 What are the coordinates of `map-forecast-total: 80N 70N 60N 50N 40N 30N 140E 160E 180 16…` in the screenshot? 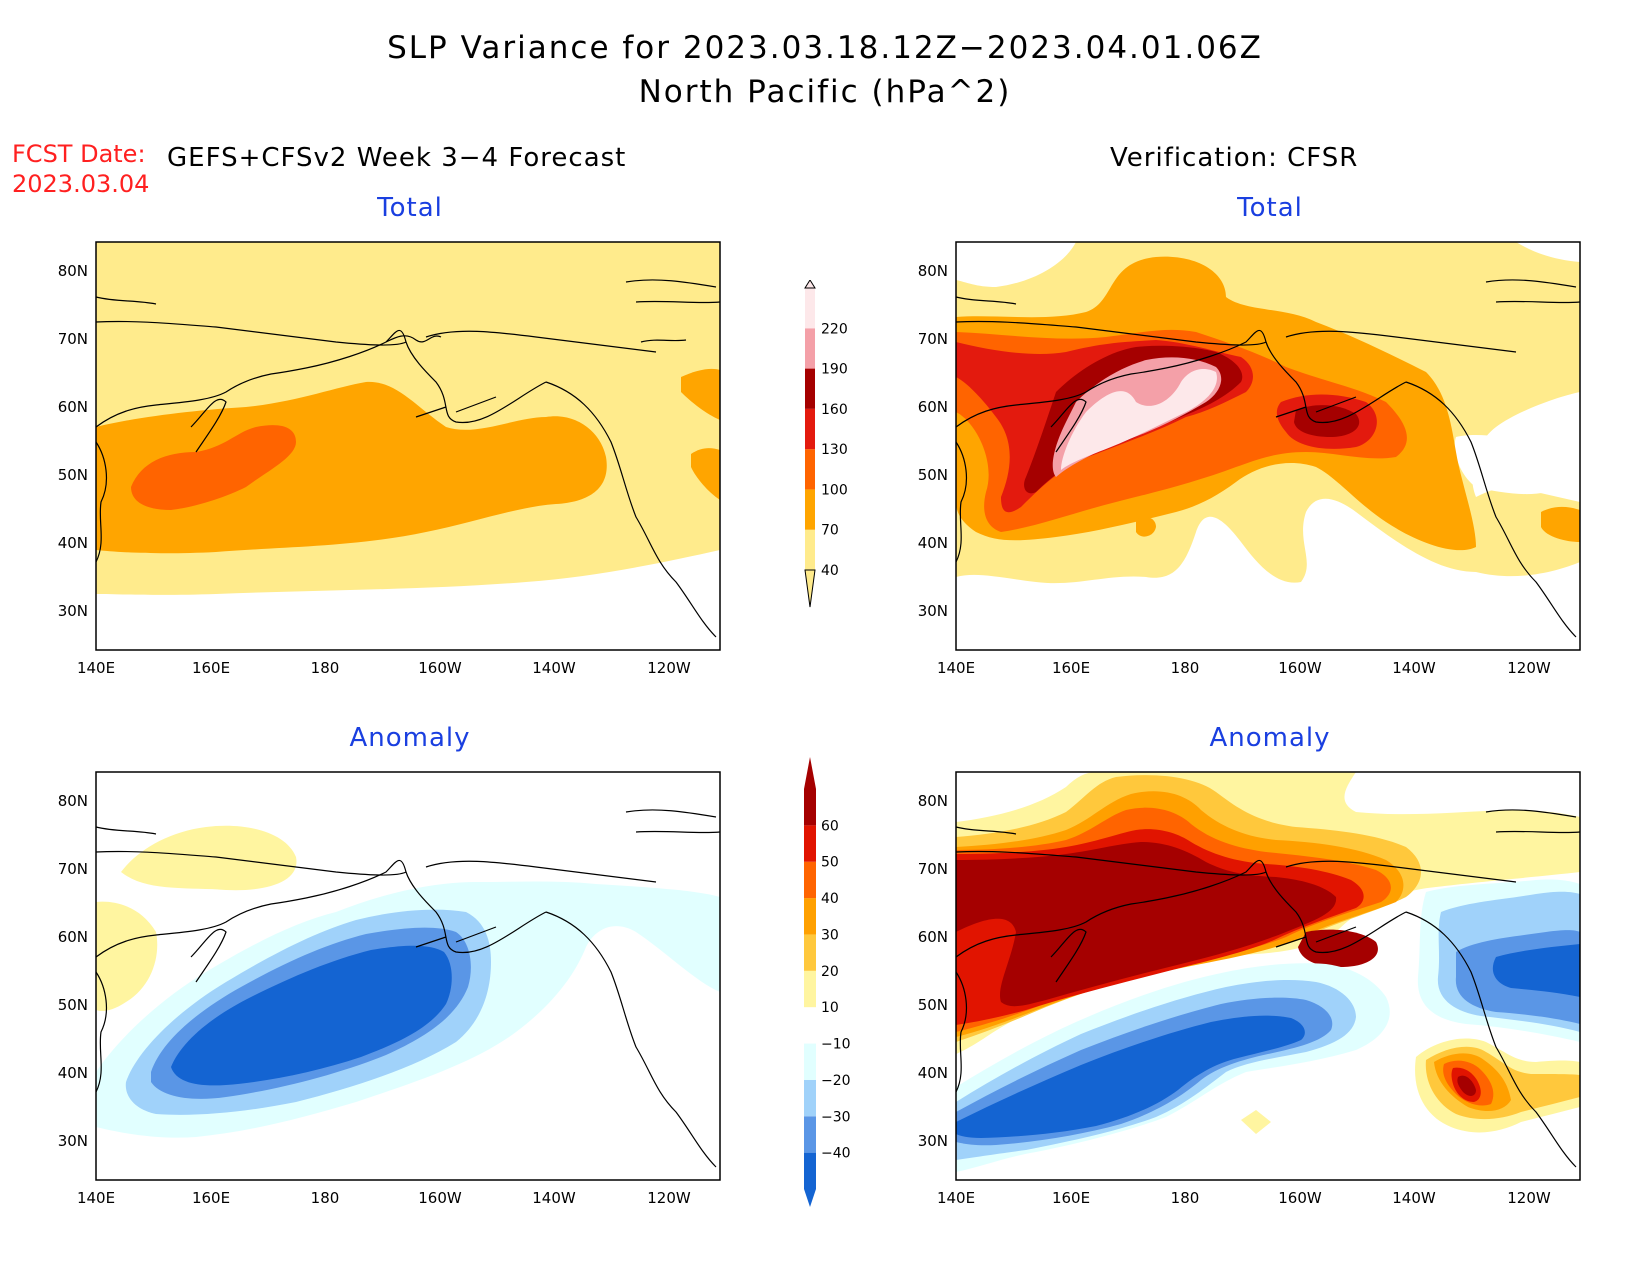 It's located at (389, 459).